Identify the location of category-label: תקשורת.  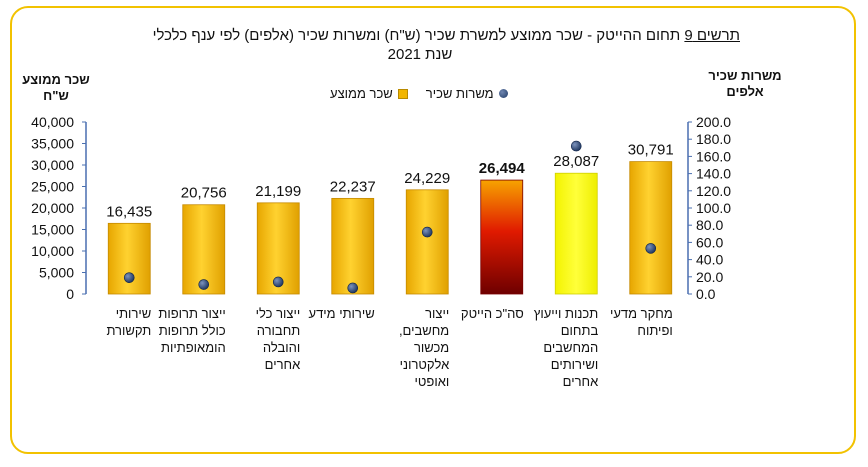
(128, 330).